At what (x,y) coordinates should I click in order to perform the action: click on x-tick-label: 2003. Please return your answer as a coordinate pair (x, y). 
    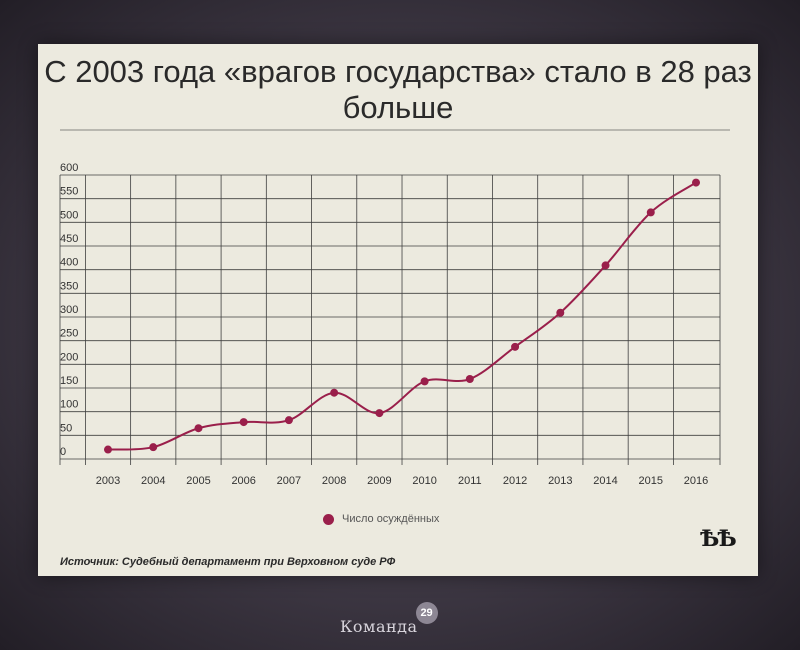
    Looking at the image, I should click on (108, 481).